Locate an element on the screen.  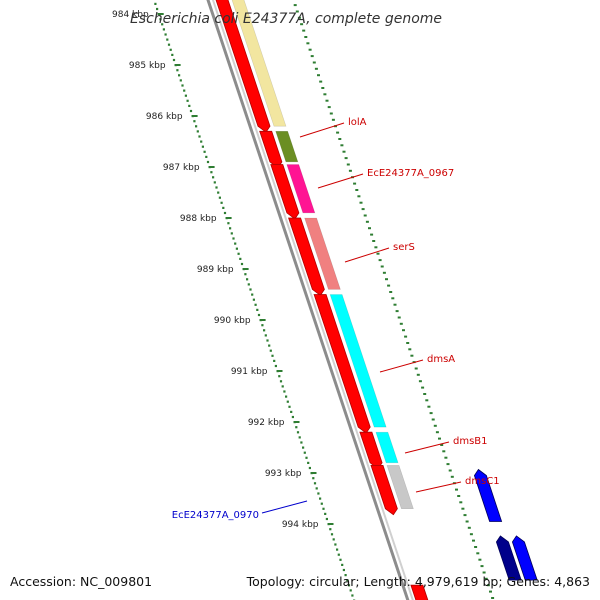
axis-tick-label: 987 kbp is located at coordinates (181, 168).